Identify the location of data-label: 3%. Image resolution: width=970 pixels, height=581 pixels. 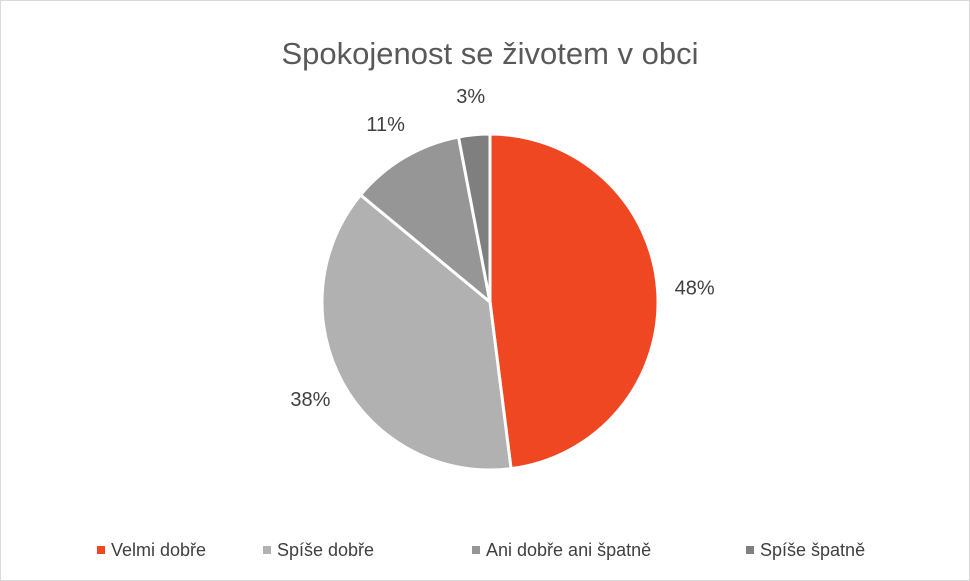
(470, 97).